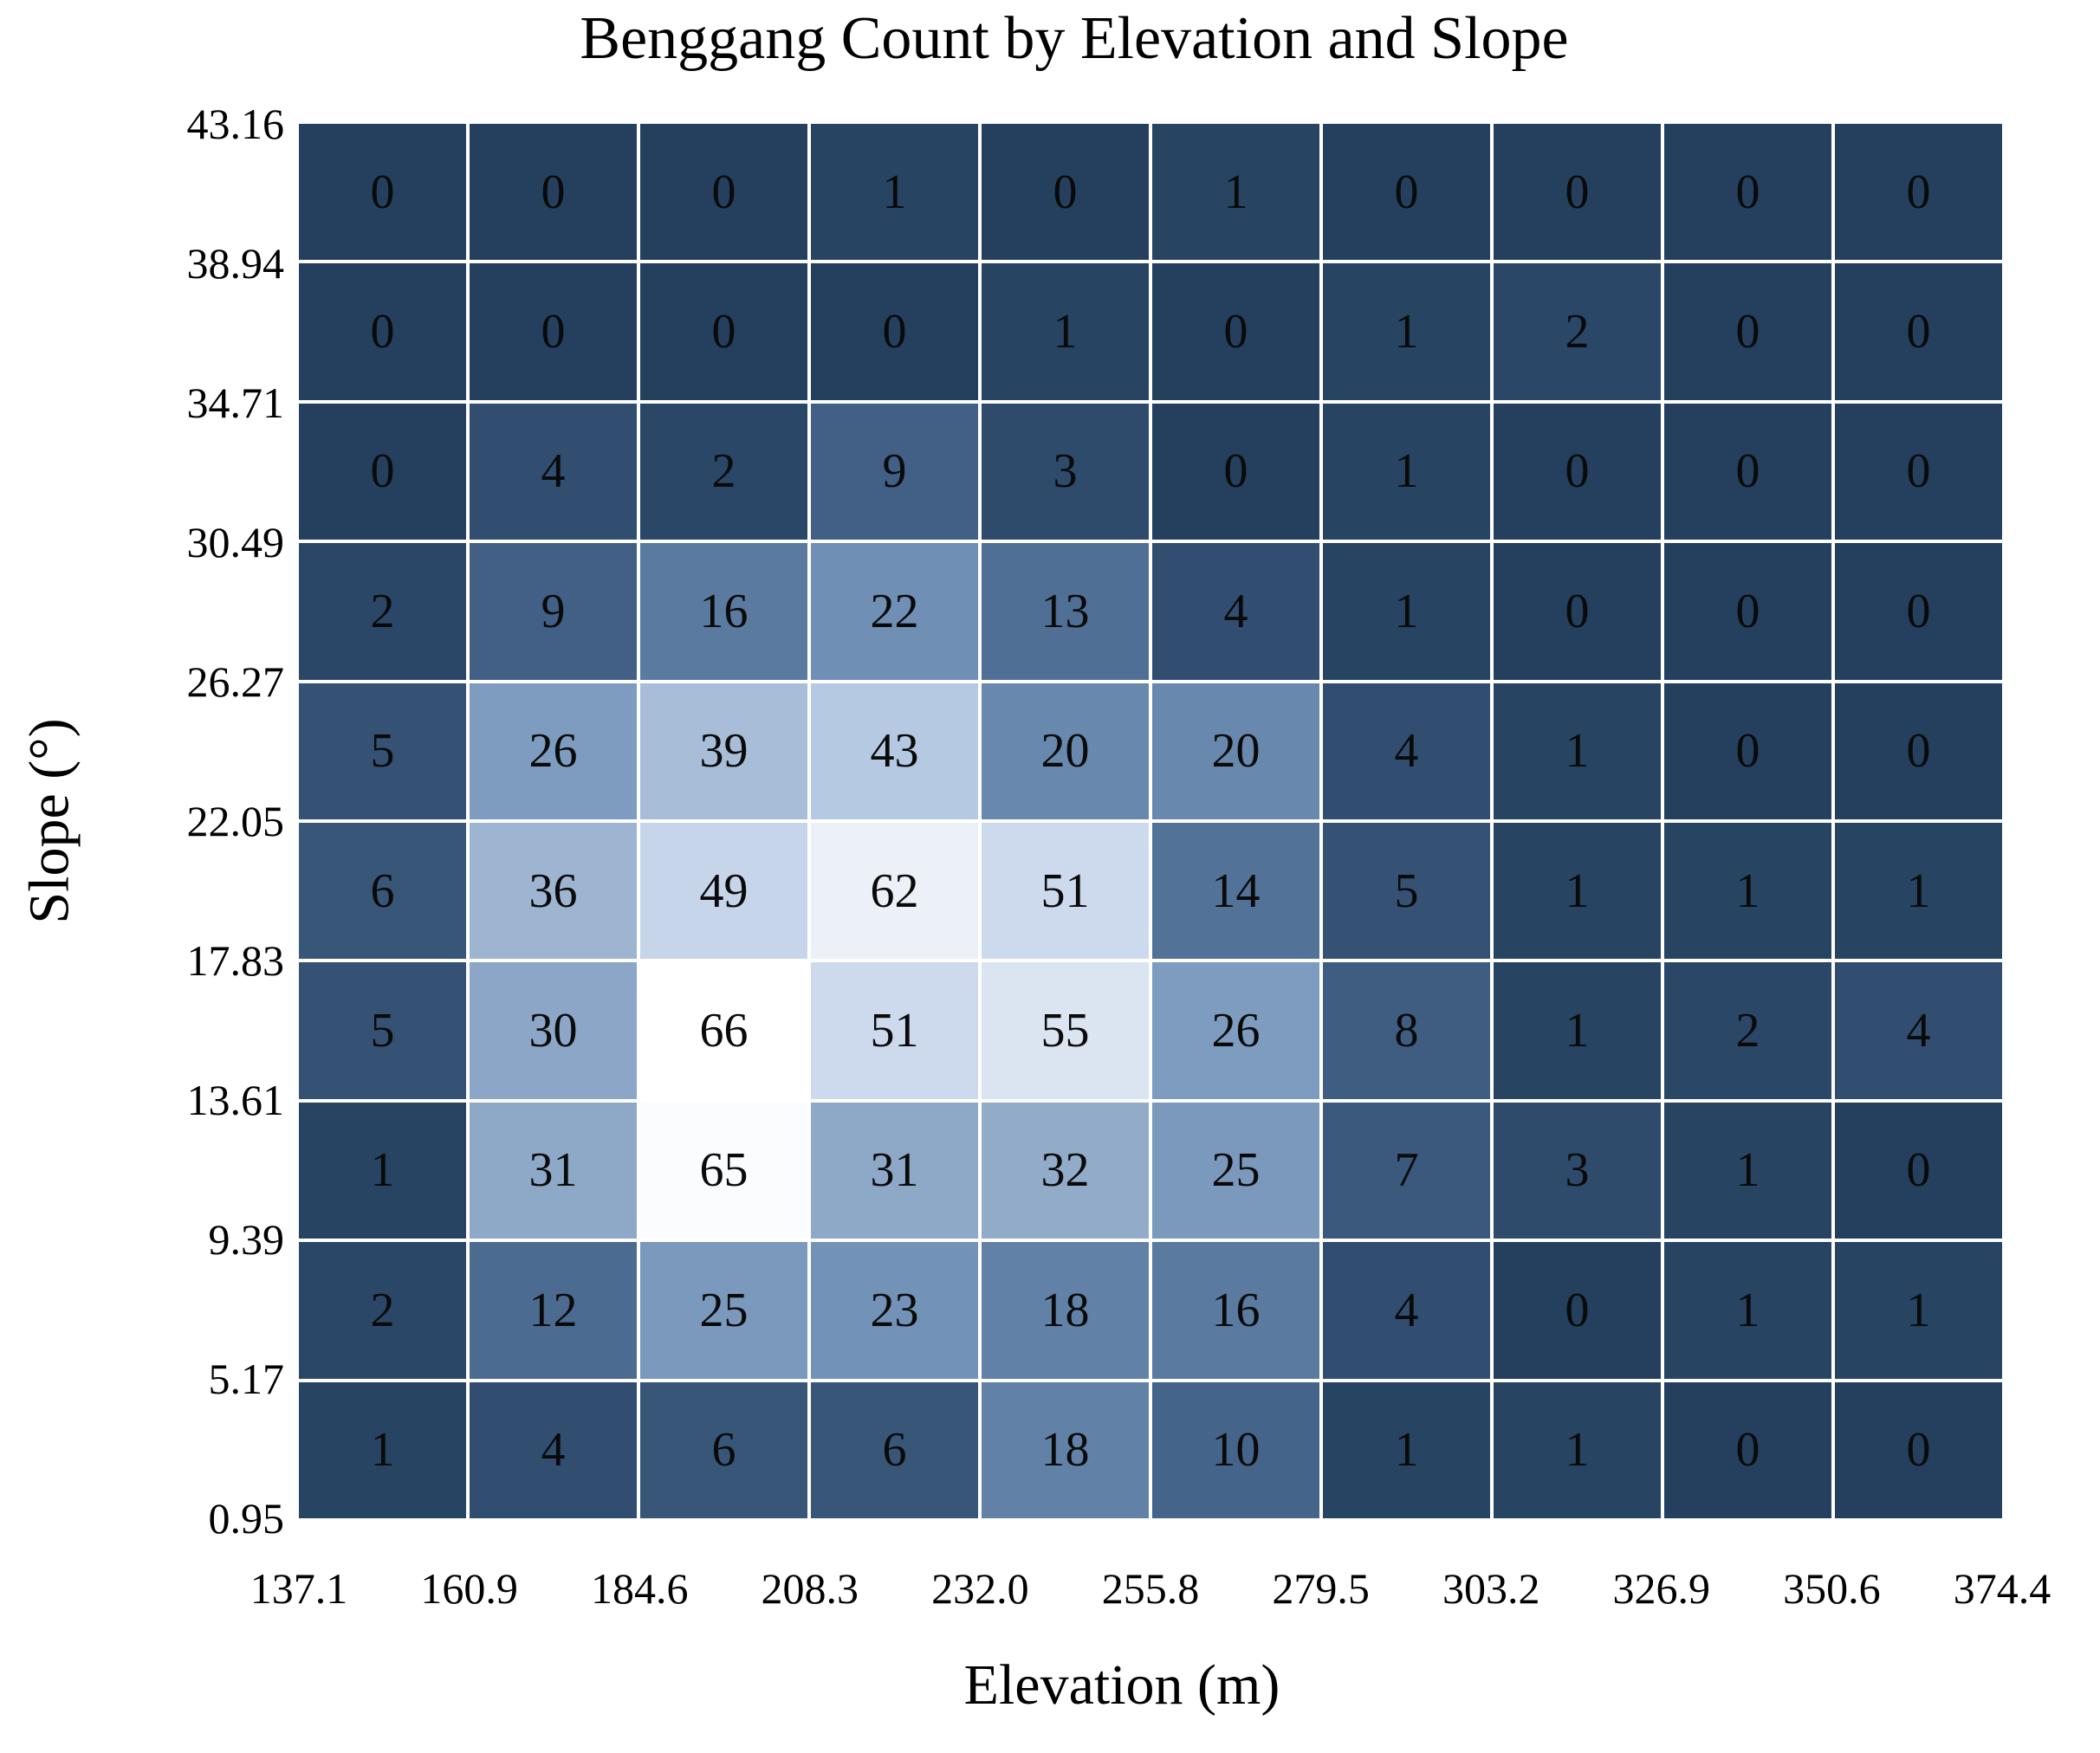 Image resolution: width=2100 pixels, height=1753 pixels. What do you see at coordinates (894, 1171) in the screenshot?
I see `heatmap-cell: 31` at bounding box center [894, 1171].